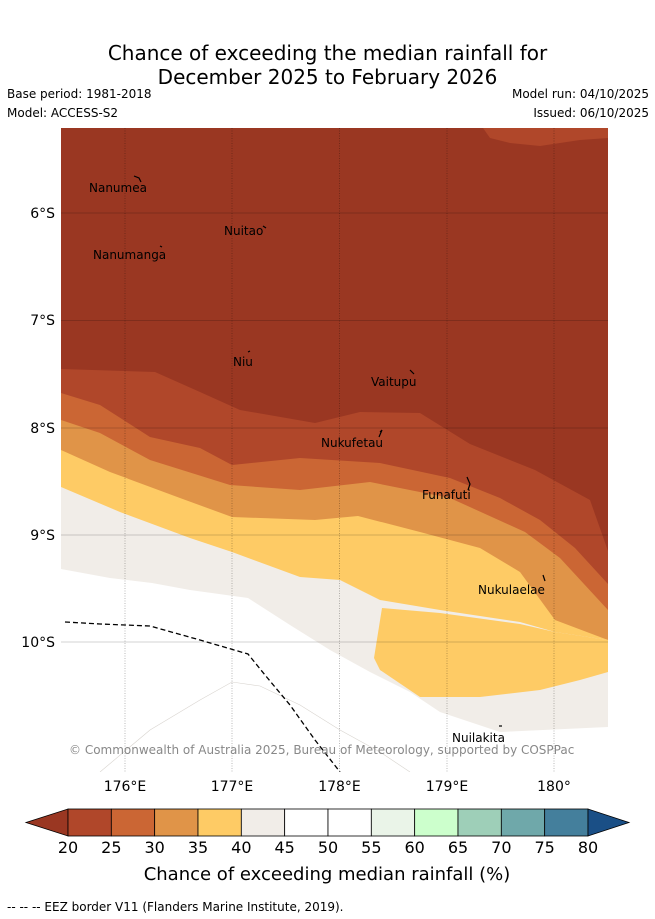  I want to click on colorbar-tick-40: 40, so click(241, 847).